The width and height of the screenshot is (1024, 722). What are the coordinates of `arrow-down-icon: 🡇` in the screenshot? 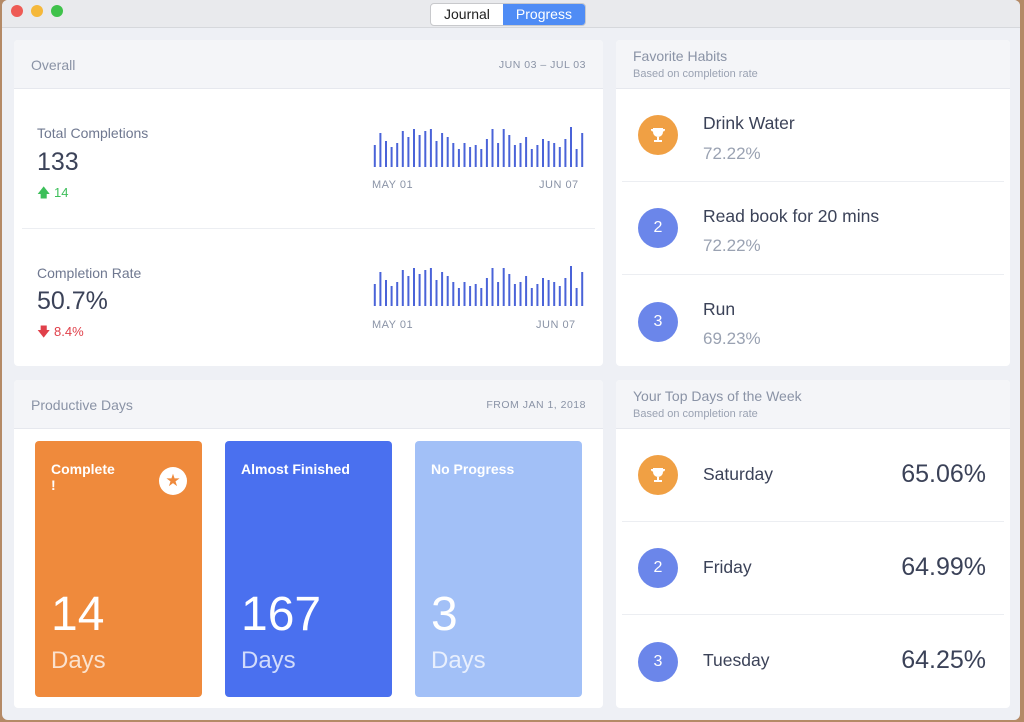 It's located at (44, 331).